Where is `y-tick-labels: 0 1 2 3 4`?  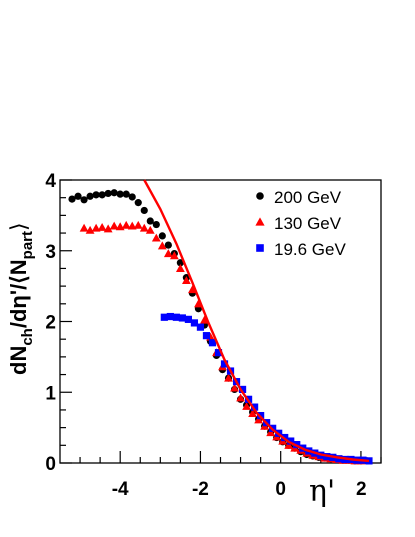
y-tick-labels: 0 1 2 3 4 is located at coordinates (50, 323).